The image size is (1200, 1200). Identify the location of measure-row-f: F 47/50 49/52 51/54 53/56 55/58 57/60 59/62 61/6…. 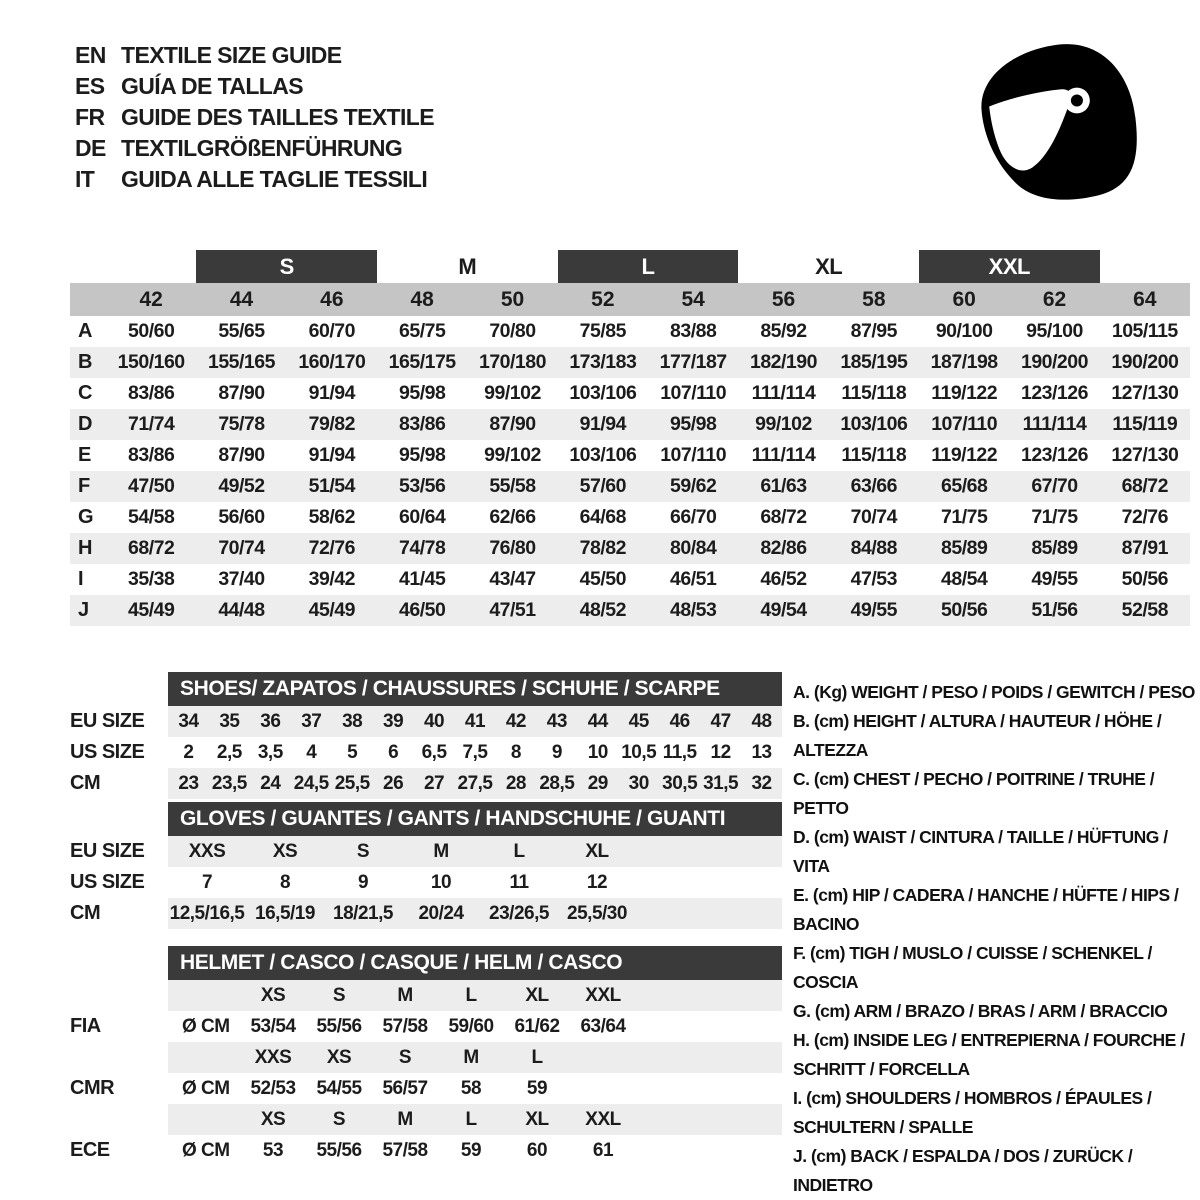
(630, 486).